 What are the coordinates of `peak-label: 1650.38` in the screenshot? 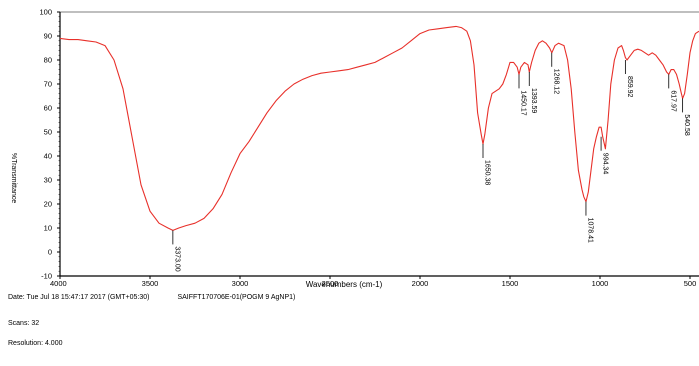 It's located at (487, 172).